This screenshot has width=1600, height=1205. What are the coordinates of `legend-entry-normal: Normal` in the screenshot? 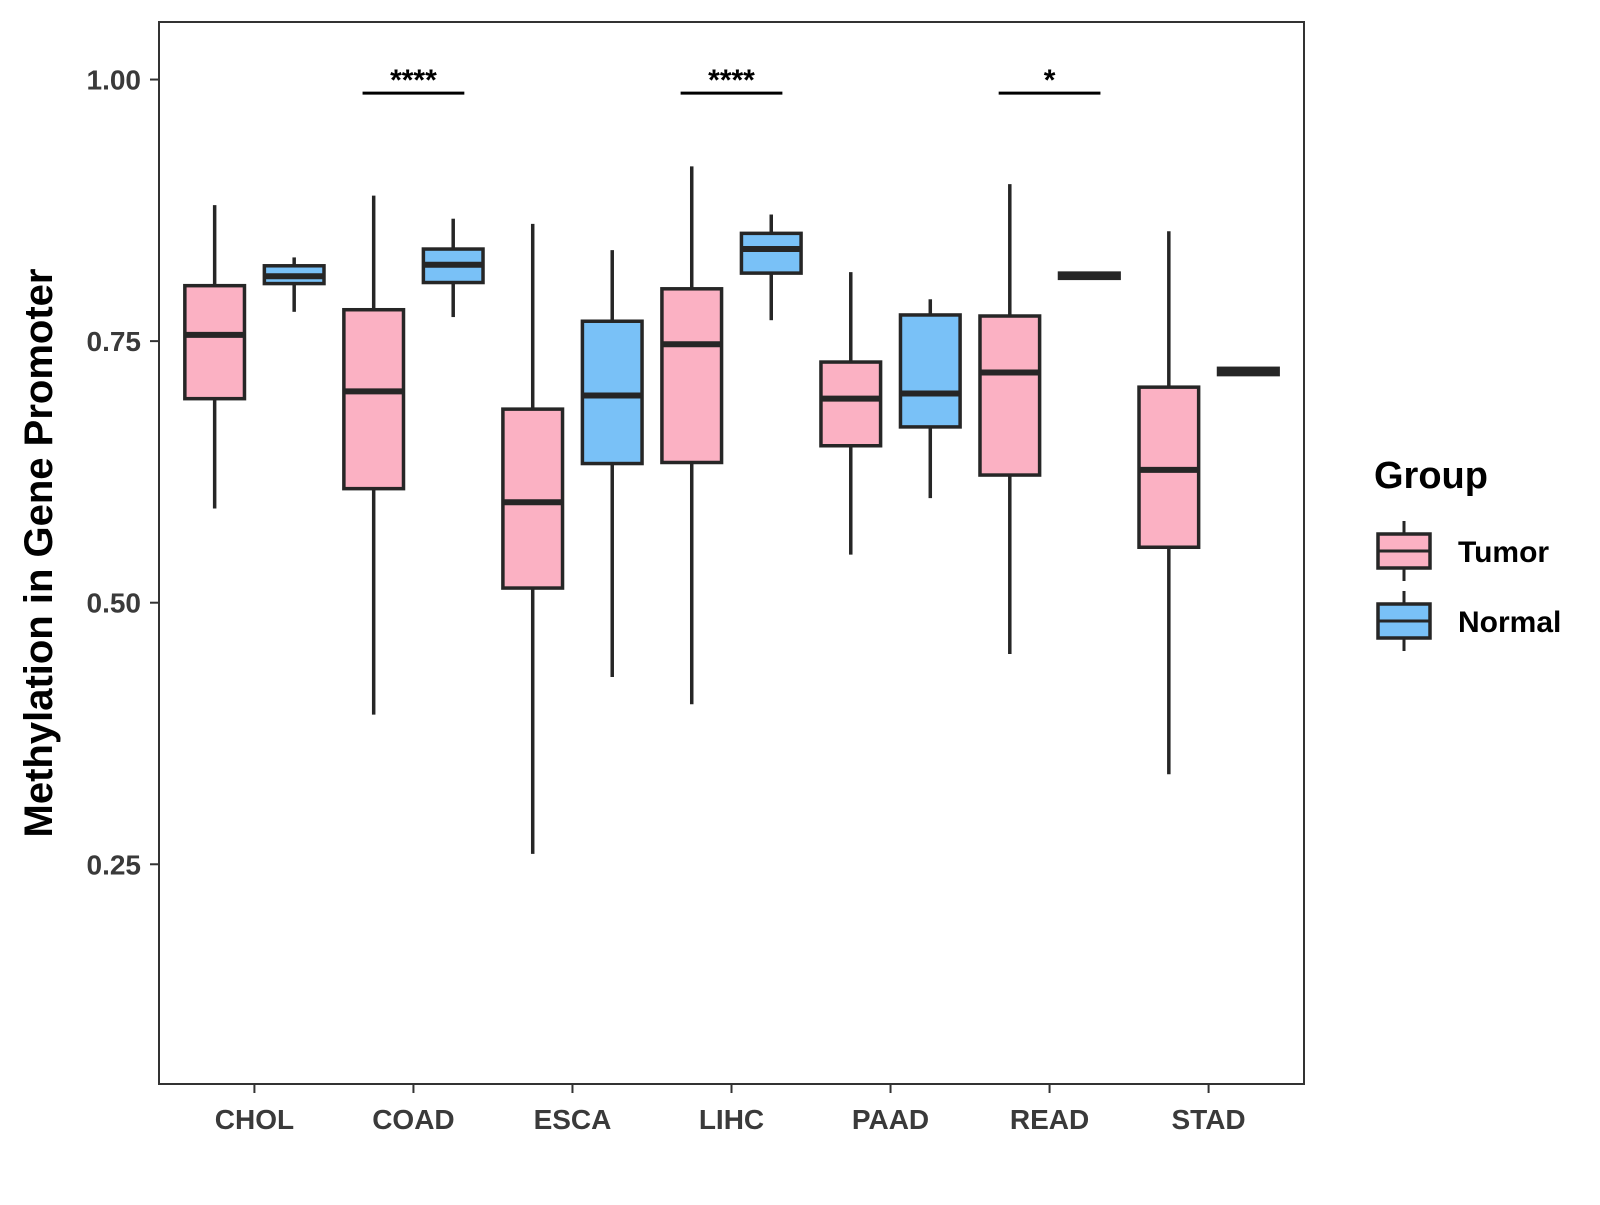 It's located at (1468, 621).